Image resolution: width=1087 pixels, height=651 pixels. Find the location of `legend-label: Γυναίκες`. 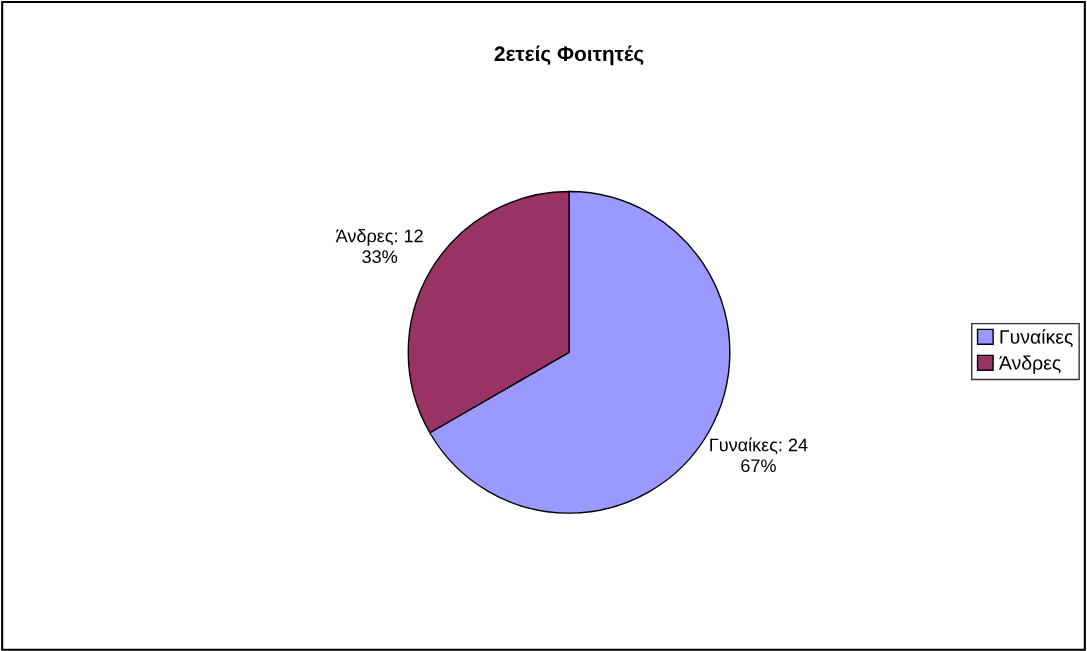

legend-label: Γυναίκες is located at coordinates (1036, 337).